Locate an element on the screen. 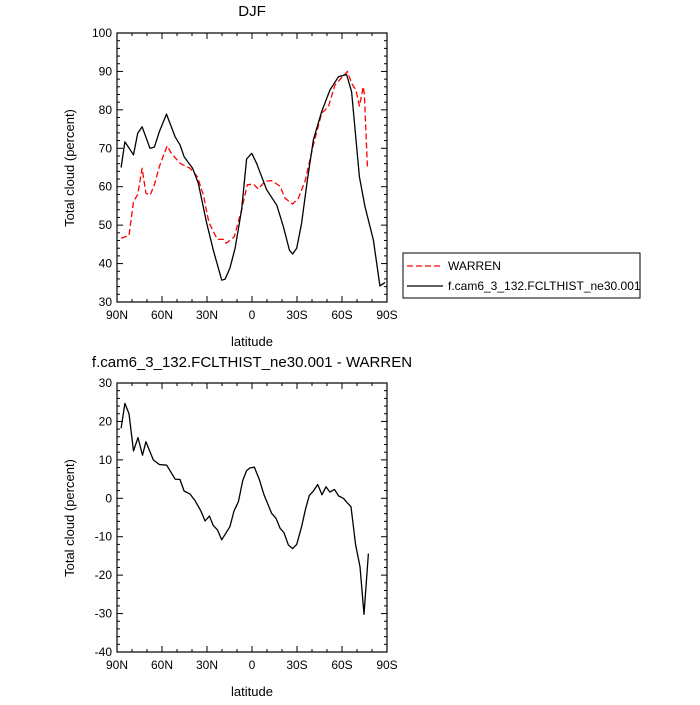  y-tick-label: 70 is located at coordinates (106, 148).